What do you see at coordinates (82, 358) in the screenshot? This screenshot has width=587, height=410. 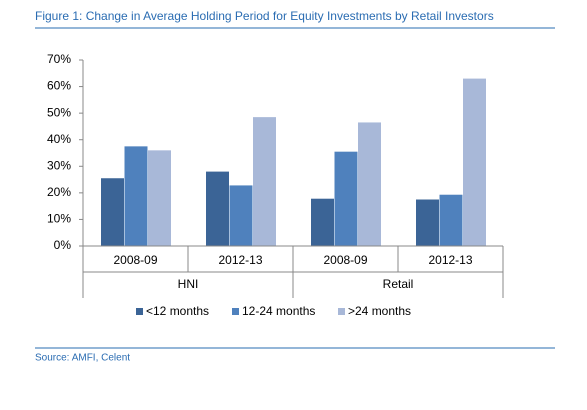 I see `source-note: Source: AMFI, Celent` at bounding box center [82, 358].